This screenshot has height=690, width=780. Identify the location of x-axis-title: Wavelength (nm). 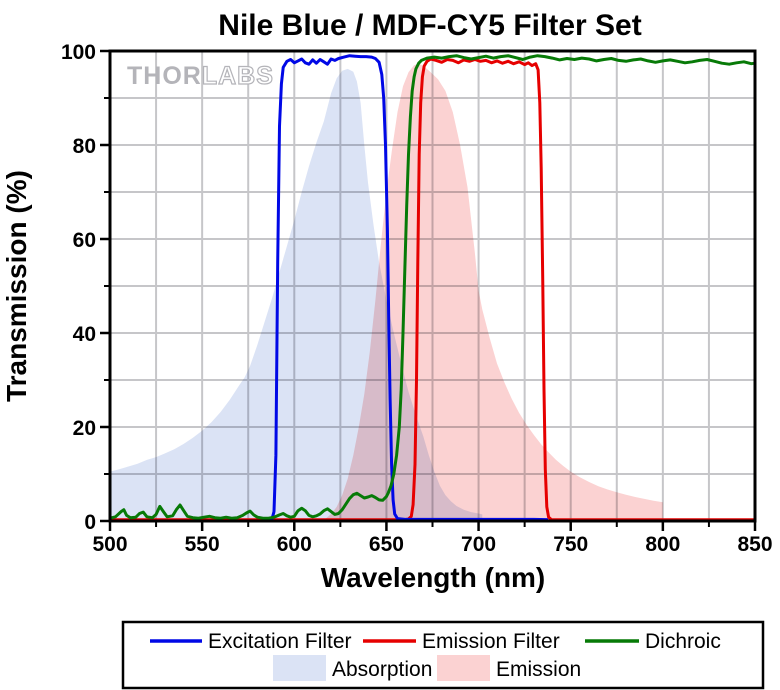
(433, 577).